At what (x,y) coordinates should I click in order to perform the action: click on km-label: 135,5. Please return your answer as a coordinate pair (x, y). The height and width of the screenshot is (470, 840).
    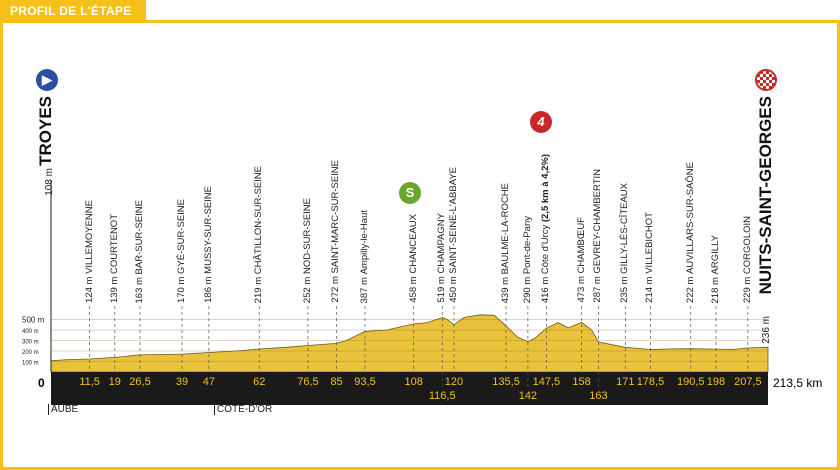
    Looking at the image, I should click on (506, 382).